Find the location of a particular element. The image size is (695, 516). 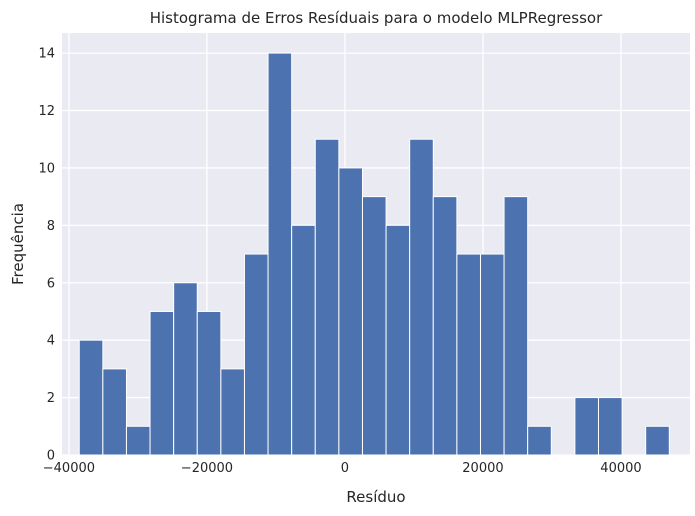

y-tick-label: 8 is located at coordinates (51, 226).